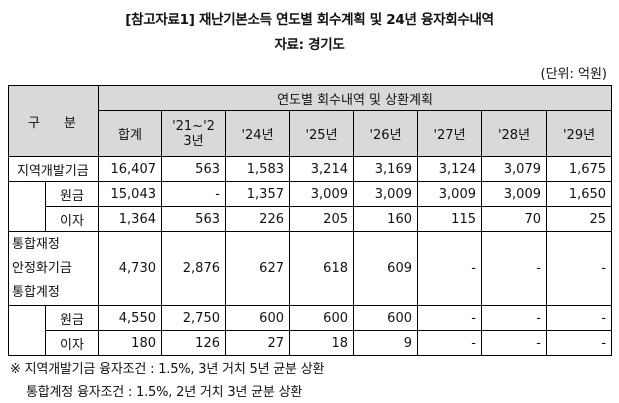 This screenshot has height=403, width=619. I want to click on table-cell: 15,043, so click(130, 194).